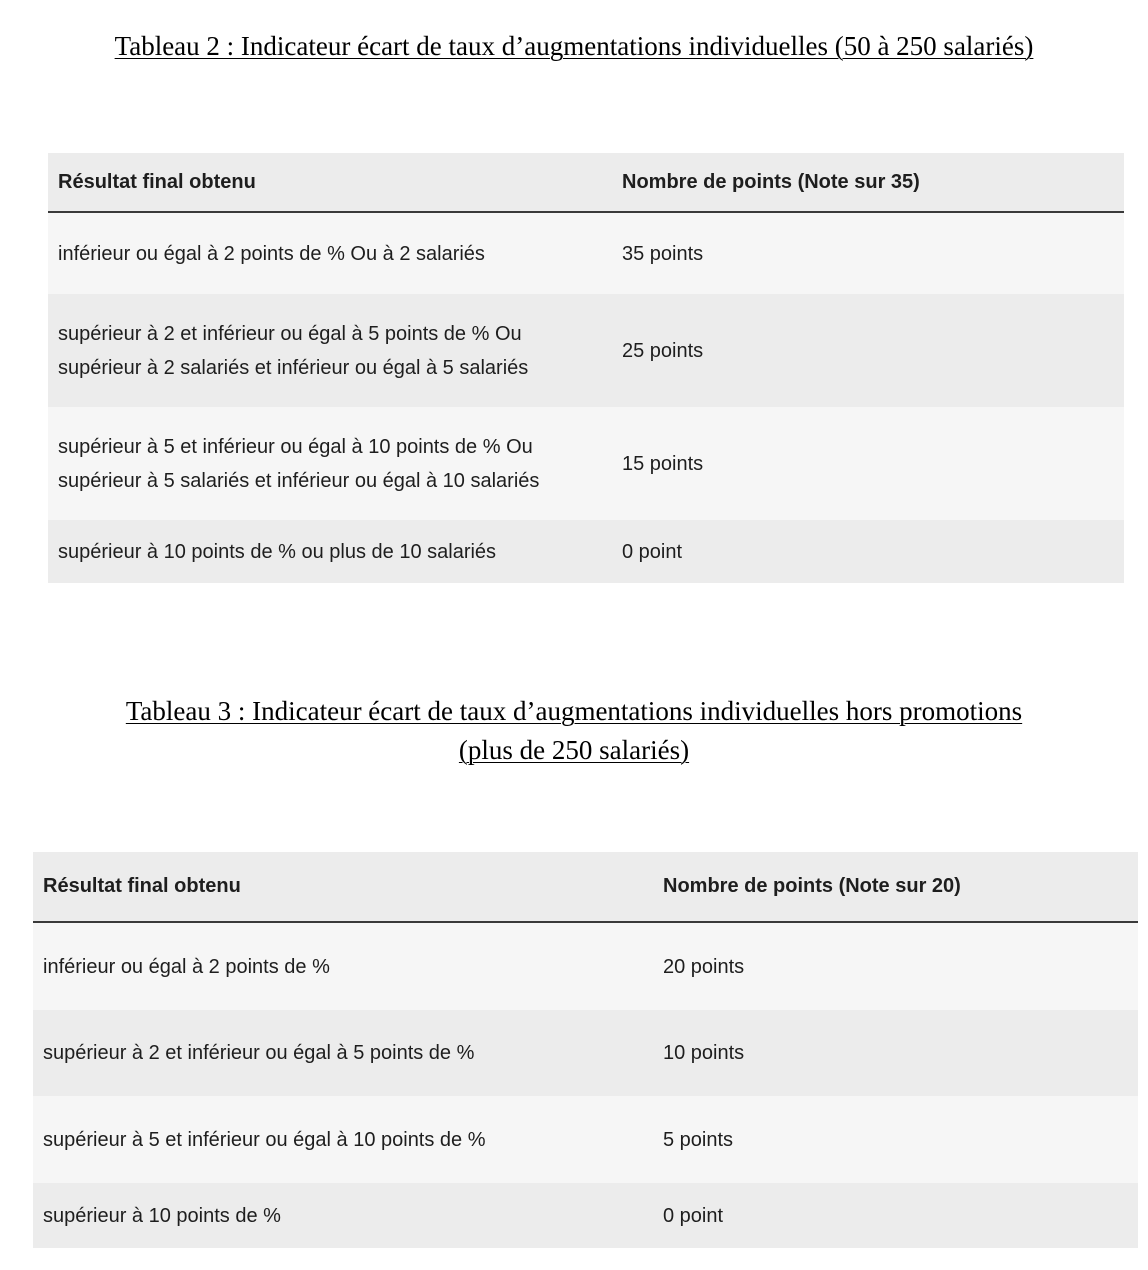 This screenshot has width=1148, height=1270. What do you see at coordinates (895, 887) in the screenshot?
I see `column-header-points: Nombre de points (Note sur 20)` at bounding box center [895, 887].